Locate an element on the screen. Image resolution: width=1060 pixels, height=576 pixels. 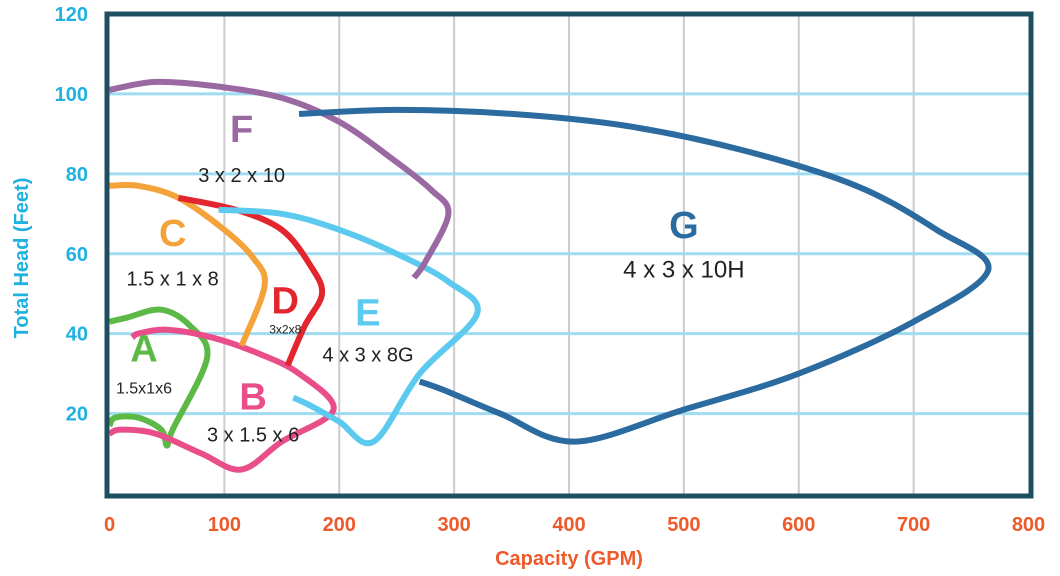
y-tick-label: 40 is located at coordinates (77, 335).